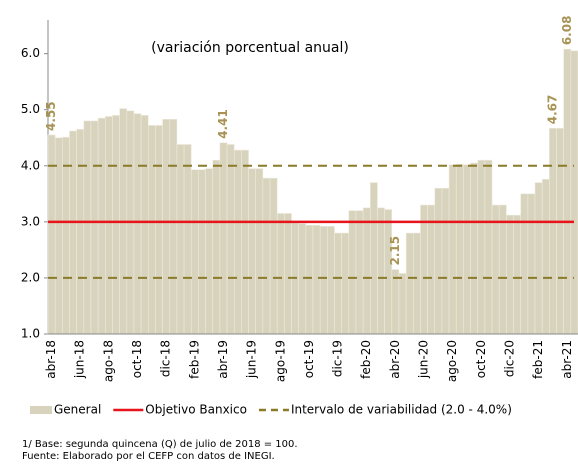 The width and height of the screenshot is (578, 466). Describe the element at coordinates (567, 359) in the screenshot. I see `x-tick-label: abr-21` at that location.